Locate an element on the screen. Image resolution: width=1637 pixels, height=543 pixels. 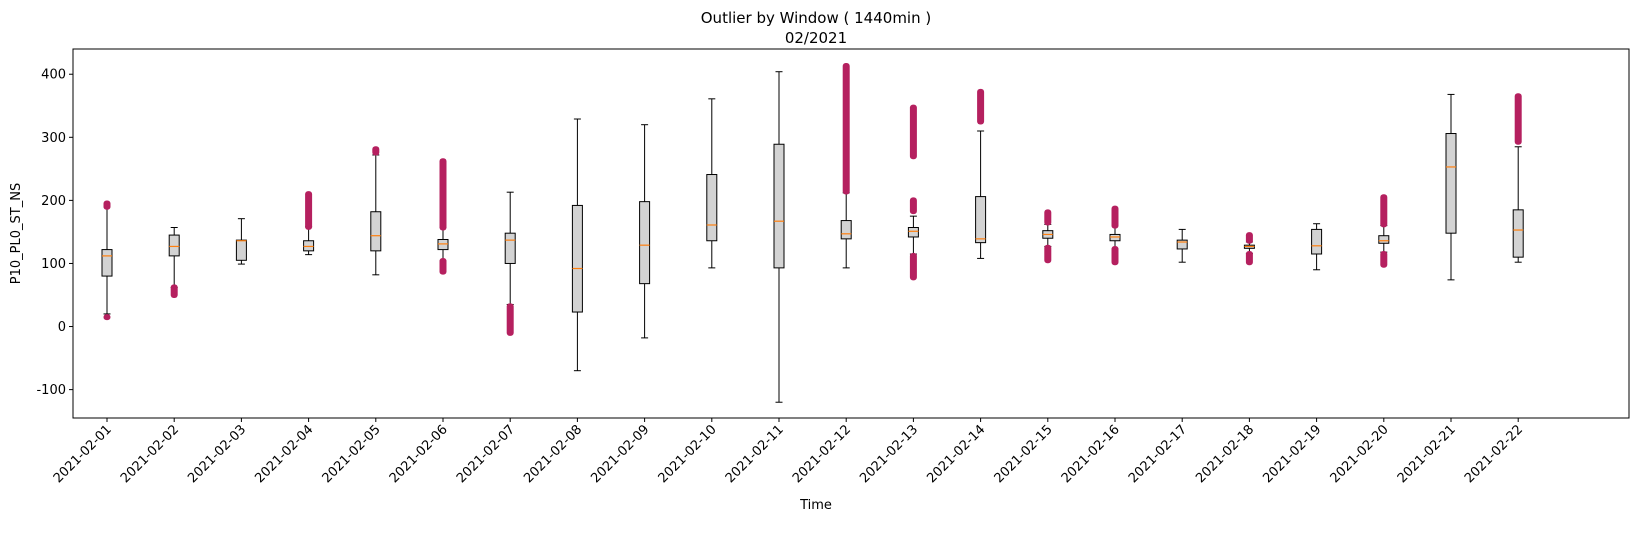
x-tick-label: 2021-02-18 is located at coordinates (1225, 454).